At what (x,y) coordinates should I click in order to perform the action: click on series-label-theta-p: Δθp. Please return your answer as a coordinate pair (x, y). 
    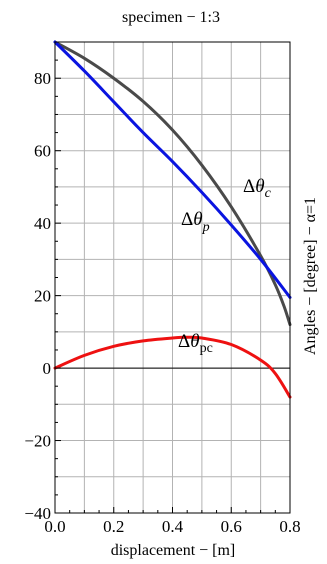
    Looking at the image, I should click on (195, 222).